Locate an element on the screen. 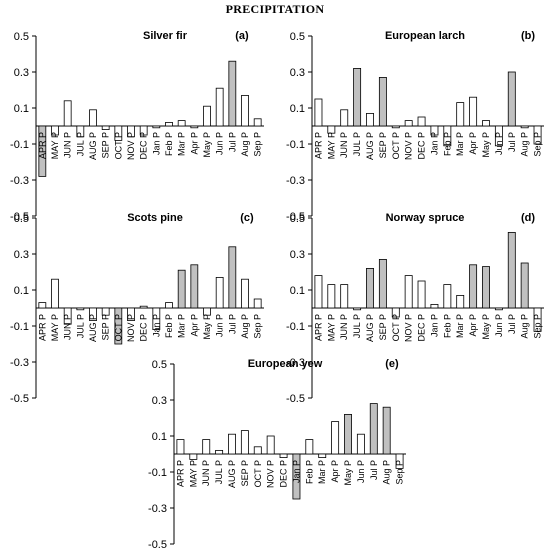 The width and height of the screenshot is (550, 548). bar-jul-p is located at coordinates (511, 270).